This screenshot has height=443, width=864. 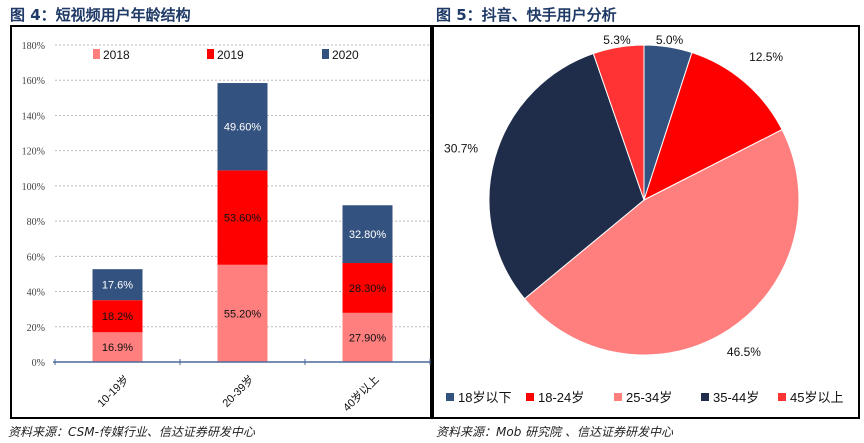 What do you see at coordinates (617, 40) in the screenshot?
I see `pie-data-label: 5.3%` at bounding box center [617, 40].